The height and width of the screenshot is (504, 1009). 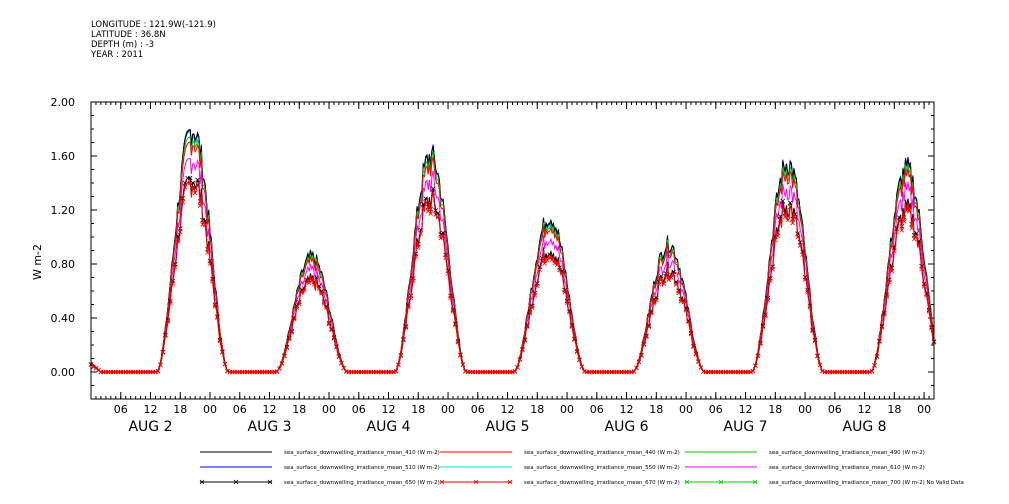 What do you see at coordinates (210, 409) in the screenshot?
I see `x-tick-label: 00` at bounding box center [210, 409].